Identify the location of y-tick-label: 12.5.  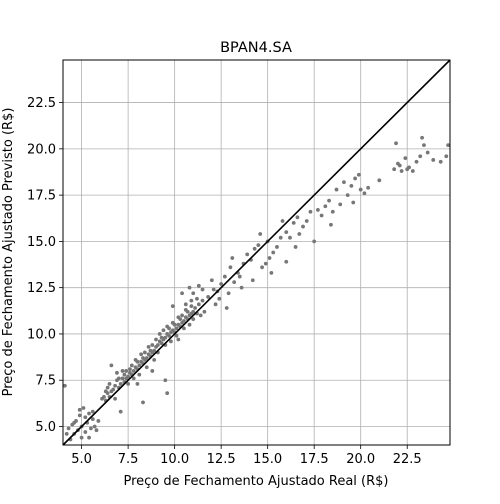
(41, 288).